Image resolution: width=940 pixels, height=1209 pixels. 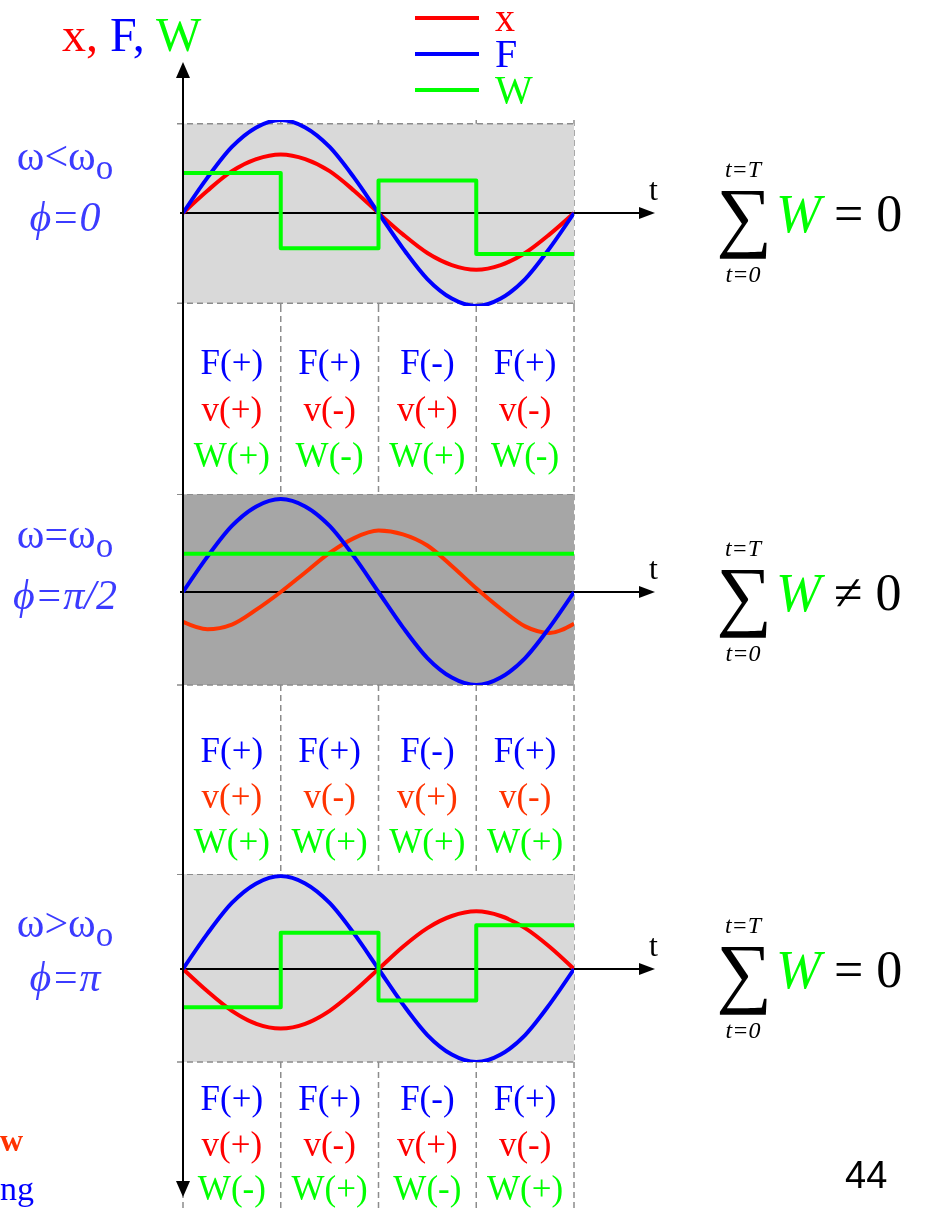 What do you see at coordinates (12, 1140) in the screenshot?
I see `text: w` at bounding box center [12, 1140].